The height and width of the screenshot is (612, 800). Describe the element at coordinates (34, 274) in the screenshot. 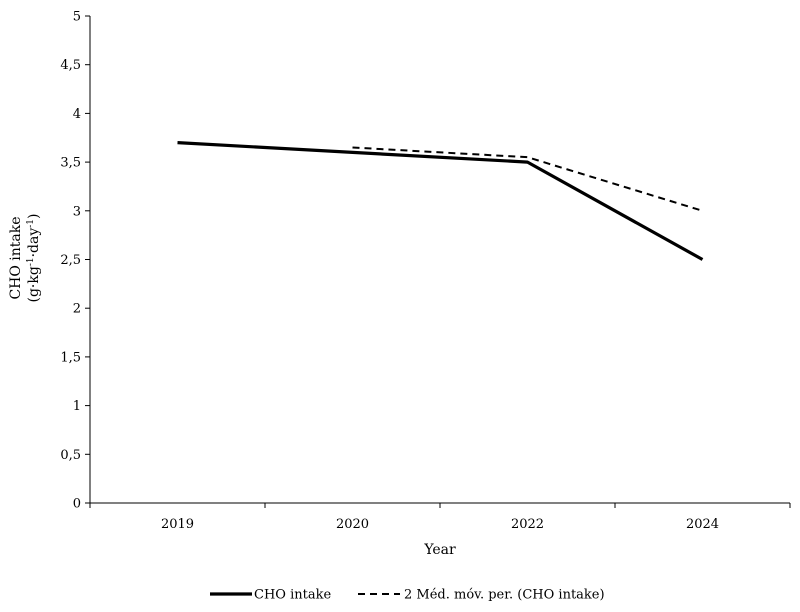

I see `y-axis-title-part: kg` at that location.